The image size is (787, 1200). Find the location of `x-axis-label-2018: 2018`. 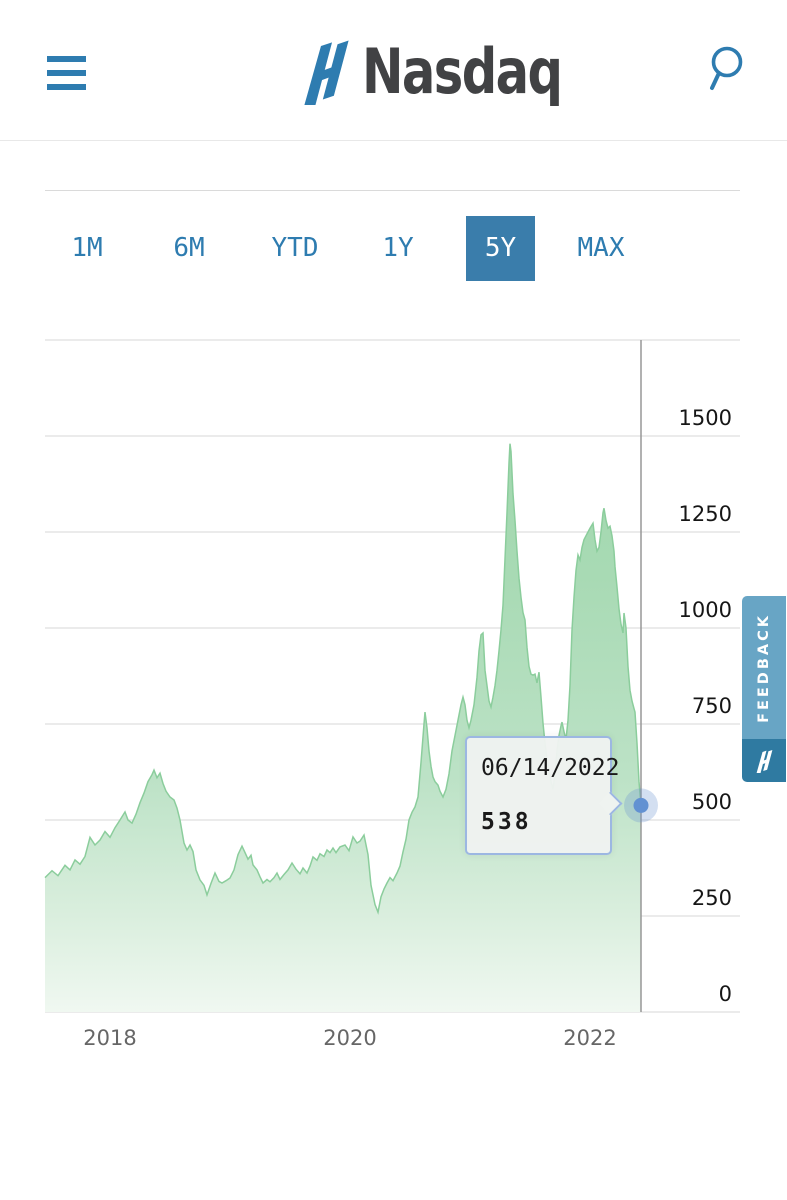

x-axis-label-2018: 2018 is located at coordinates (110, 1038).